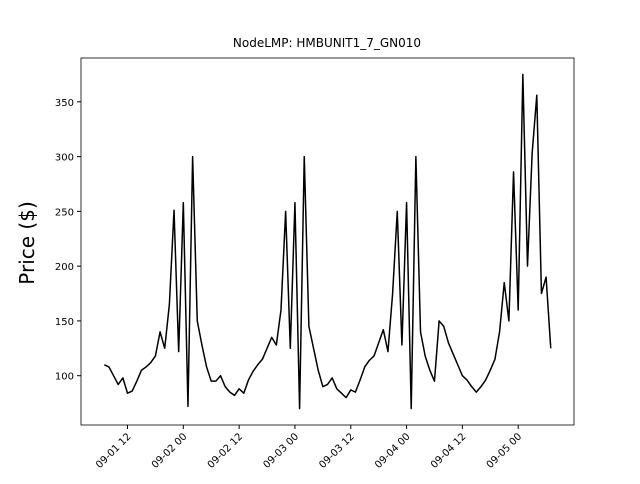 The width and height of the screenshot is (640, 484). Describe the element at coordinates (64, 377) in the screenshot. I see `y-tick-label: 100` at that location.